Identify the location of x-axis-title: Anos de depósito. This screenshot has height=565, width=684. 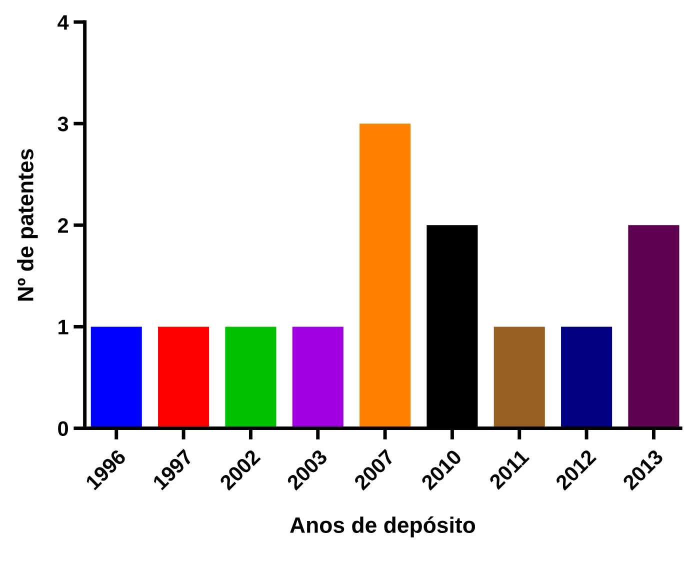
(383, 527).